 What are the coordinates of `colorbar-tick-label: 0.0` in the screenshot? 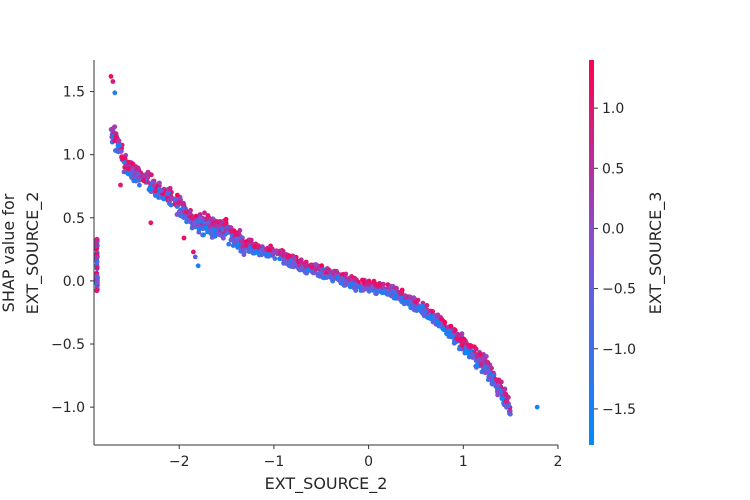 It's located at (613, 229).